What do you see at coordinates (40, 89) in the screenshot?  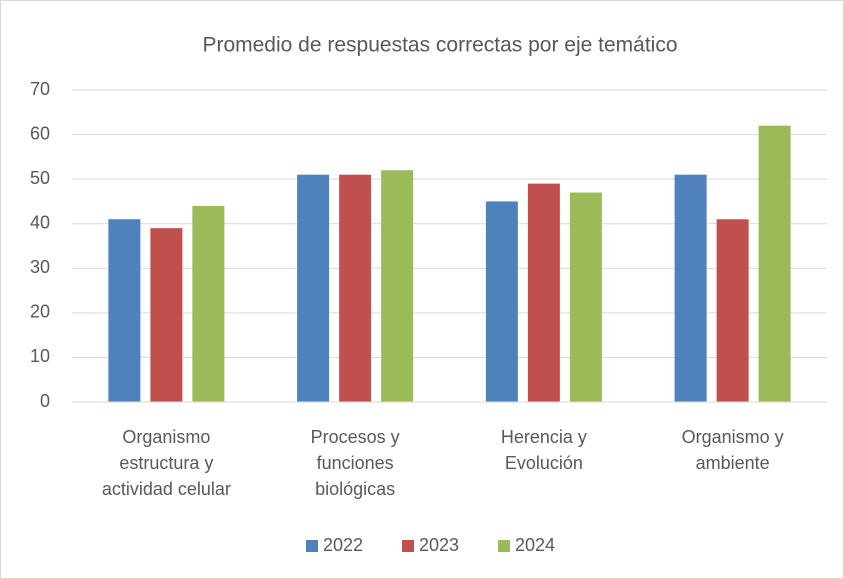 I see `y-tick-label: 70` at bounding box center [40, 89].